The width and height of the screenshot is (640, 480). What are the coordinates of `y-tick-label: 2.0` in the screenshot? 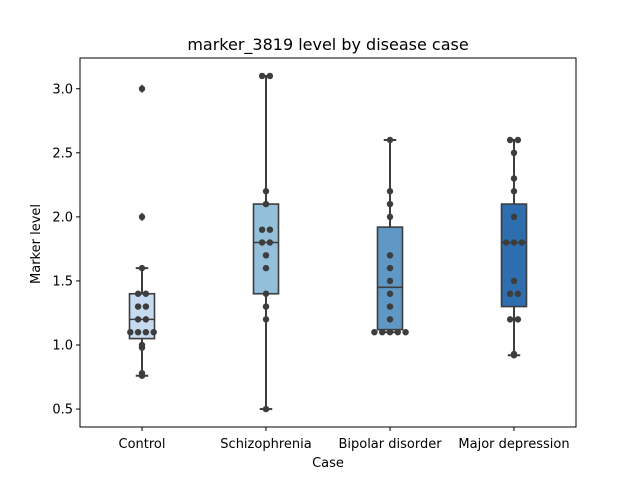 It's located at (62, 217).